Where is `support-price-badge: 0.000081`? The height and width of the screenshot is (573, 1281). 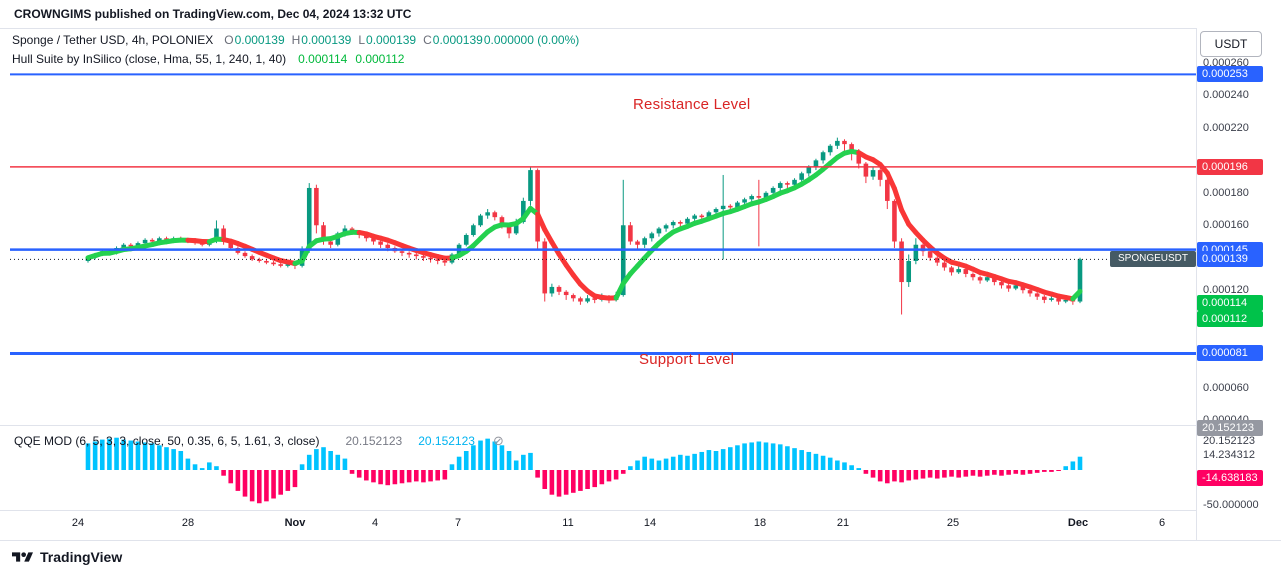
support-price-badge: 0.000081 is located at coordinates (1230, 353).